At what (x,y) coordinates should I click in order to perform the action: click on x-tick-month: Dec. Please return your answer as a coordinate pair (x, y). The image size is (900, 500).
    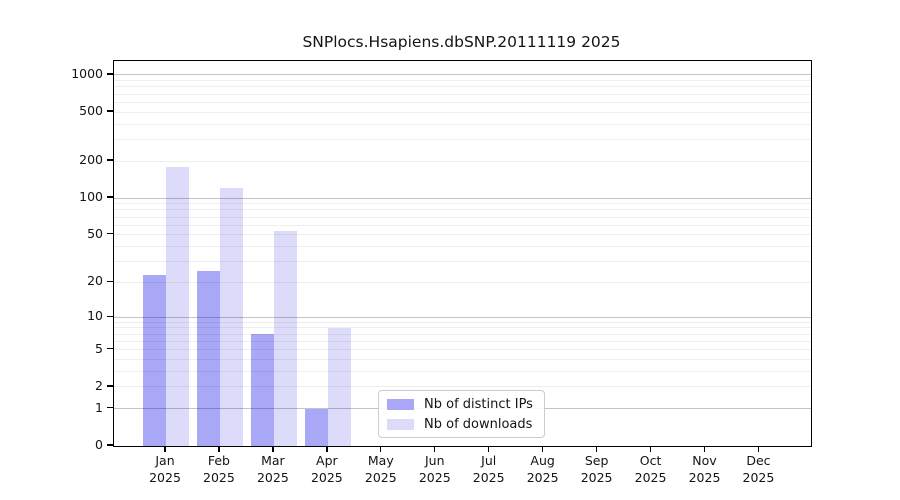
    Looking at the image, I should click on (758, 460).